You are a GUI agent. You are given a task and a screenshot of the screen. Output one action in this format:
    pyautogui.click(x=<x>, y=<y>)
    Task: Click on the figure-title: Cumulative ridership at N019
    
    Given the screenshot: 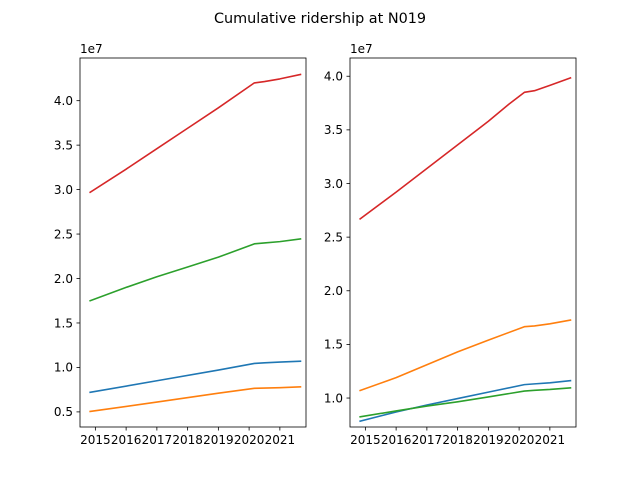 What is the action you would take?
    pyautogui.click(x=320, y=19)
    